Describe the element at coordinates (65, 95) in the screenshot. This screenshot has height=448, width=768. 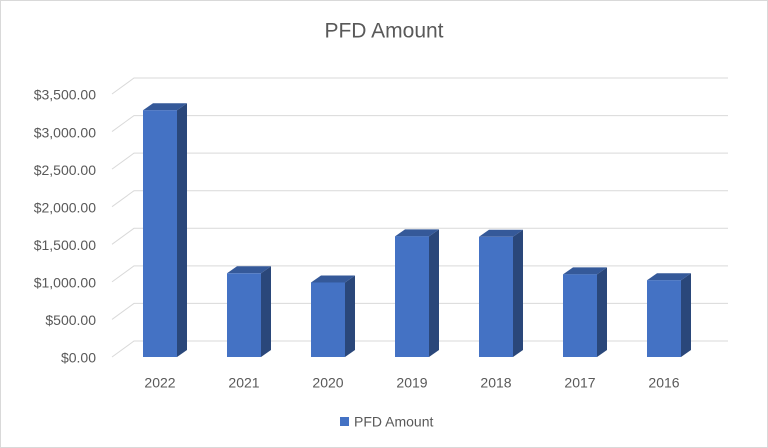
I see `y-tick-label: $3,500.00` at that location.